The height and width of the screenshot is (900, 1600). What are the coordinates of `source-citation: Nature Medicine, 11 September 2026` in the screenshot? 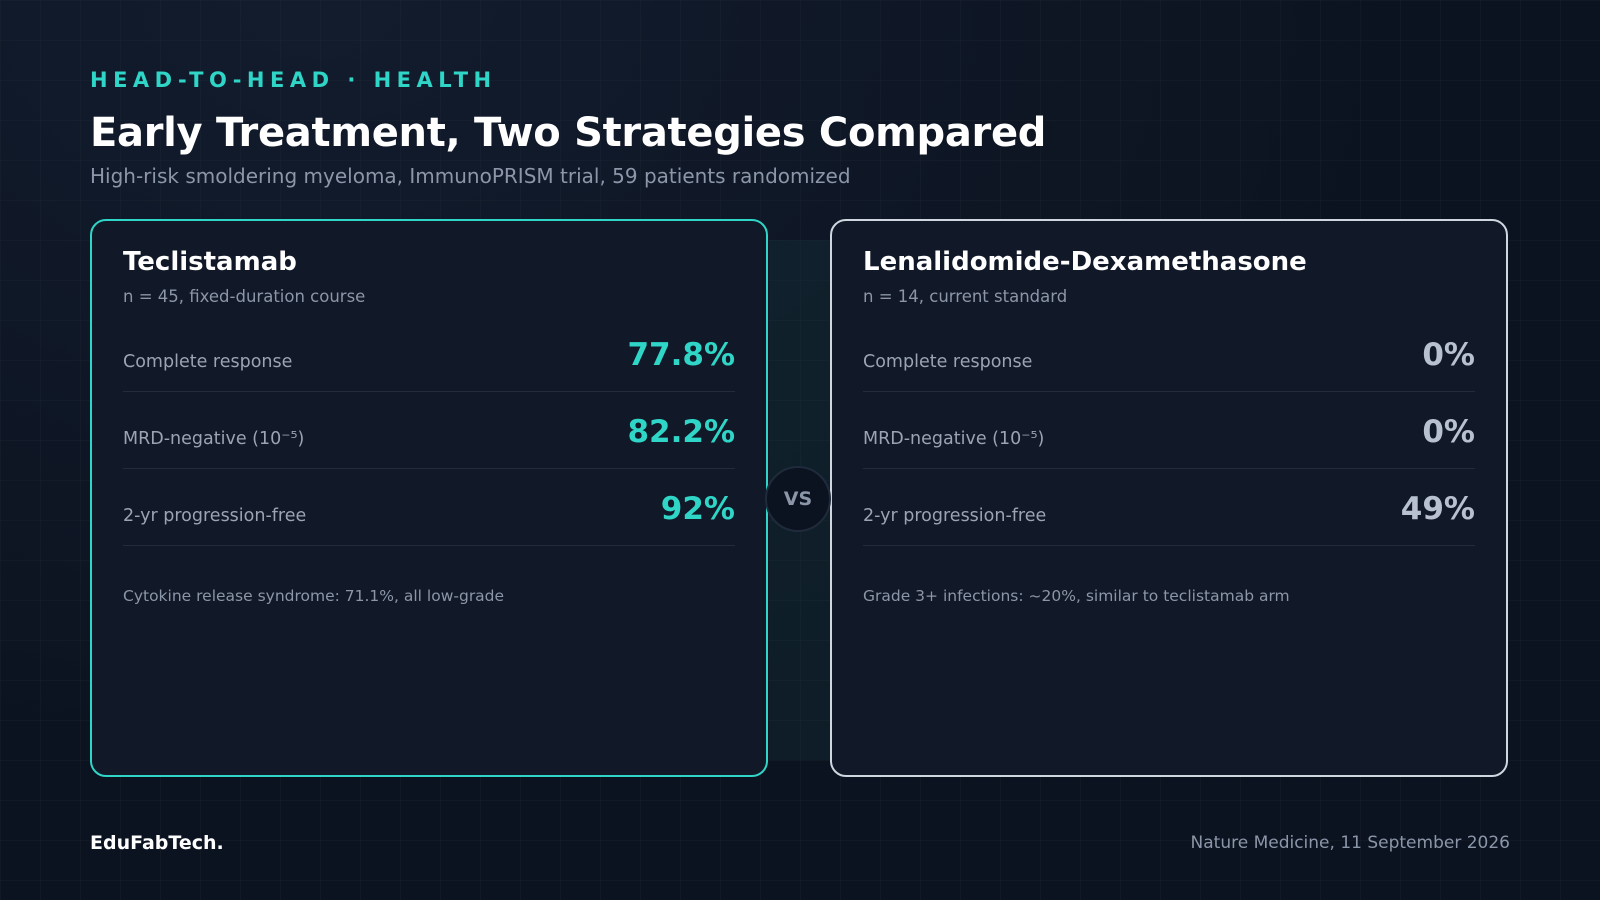 It's located at (1350, 843).